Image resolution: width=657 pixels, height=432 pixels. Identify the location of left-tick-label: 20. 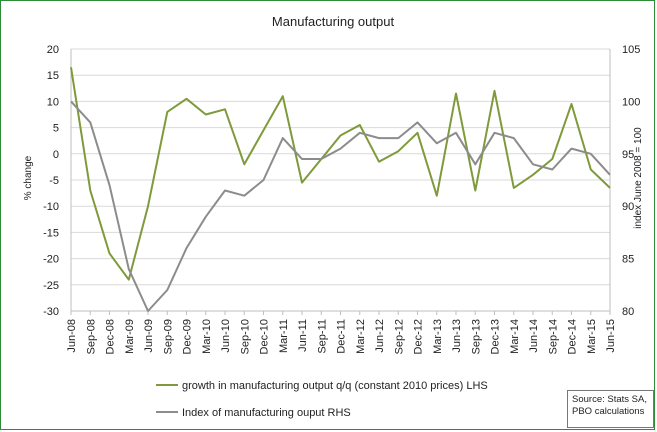
(53, 50).